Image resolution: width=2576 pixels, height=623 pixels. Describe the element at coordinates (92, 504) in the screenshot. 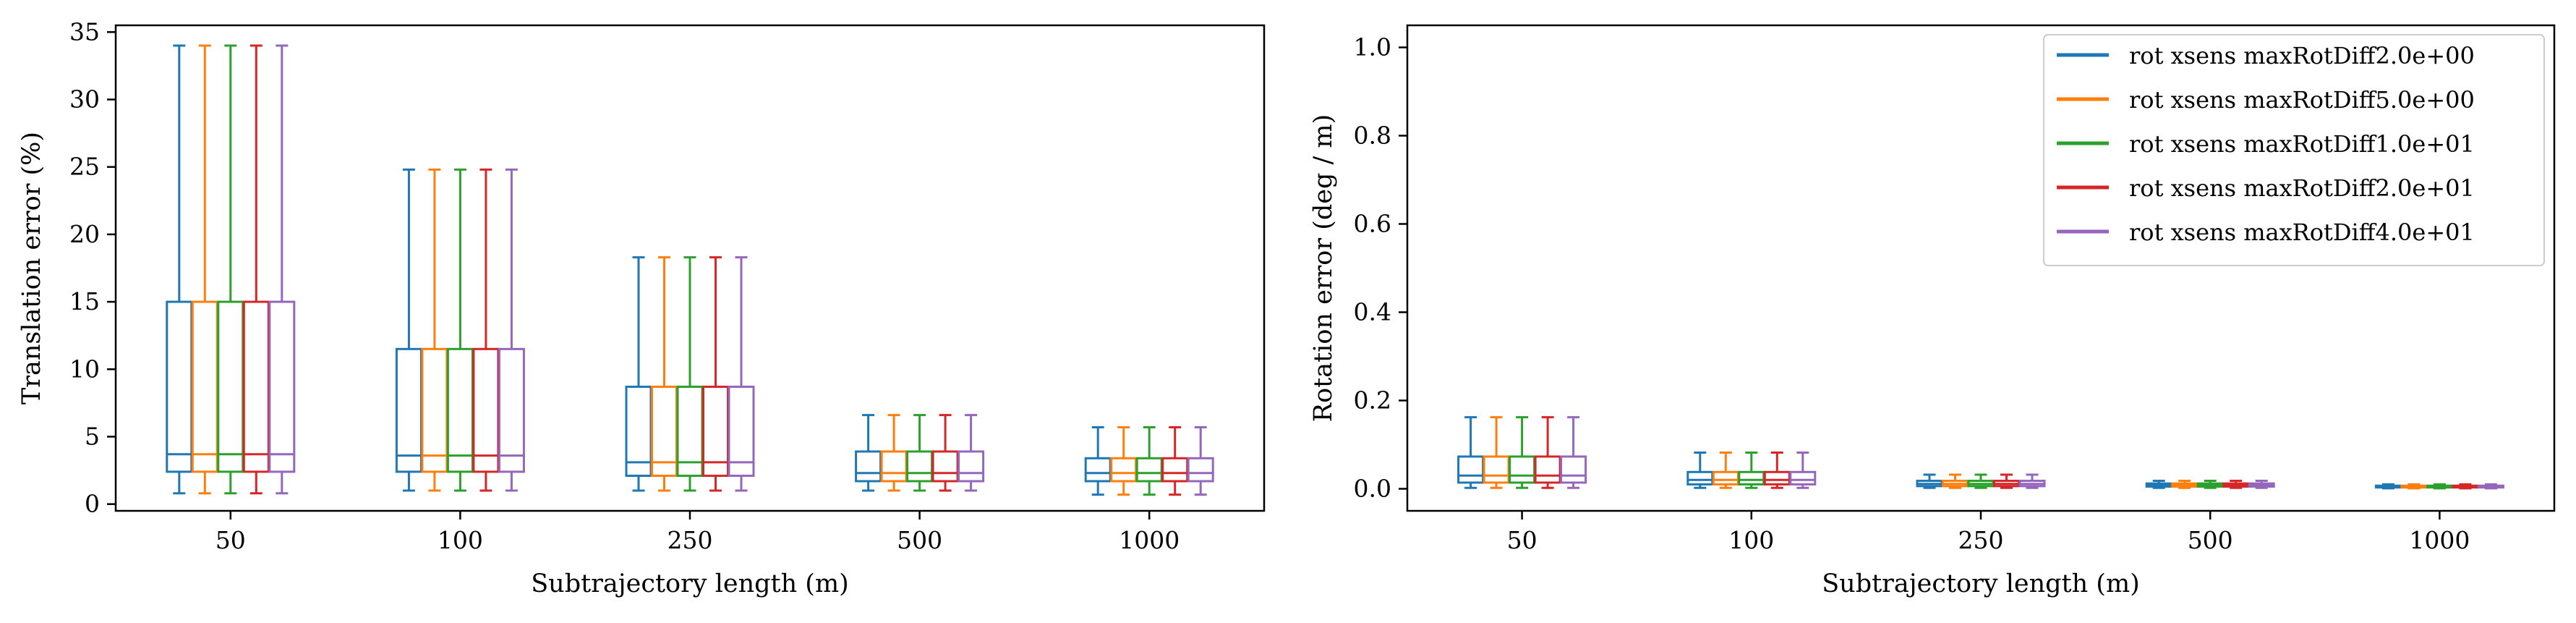

I see `y-tick-label: 0` at that location.